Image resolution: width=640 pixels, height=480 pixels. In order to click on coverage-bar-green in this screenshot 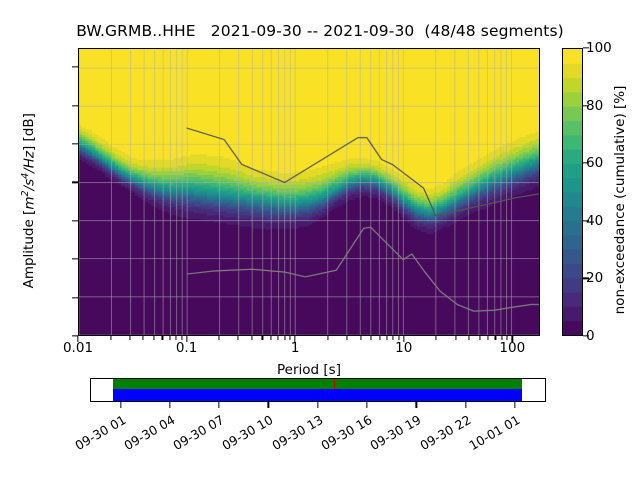, I will do `click(317, 384)`.